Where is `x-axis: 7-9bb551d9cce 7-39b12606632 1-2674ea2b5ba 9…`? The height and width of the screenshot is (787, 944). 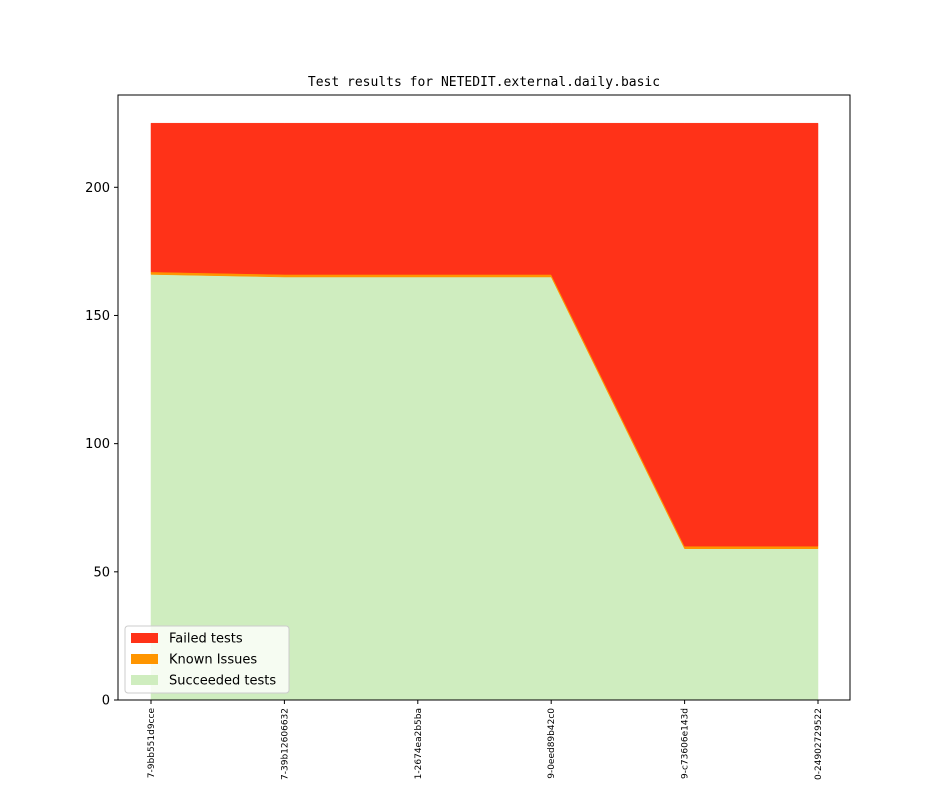 x-axis: 7-9bb551d9cce 7-39b12606632 1-2674ea2b5ba 9… is located at coordinates (485, 740).